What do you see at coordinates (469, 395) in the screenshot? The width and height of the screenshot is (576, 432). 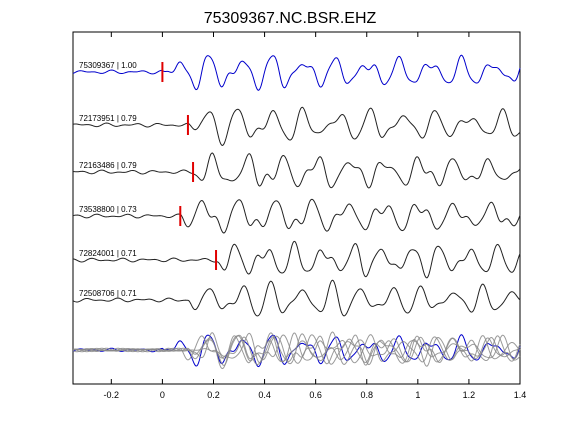 I see `x-tick-label-7: 1.2` at bounding box center [469, 395].